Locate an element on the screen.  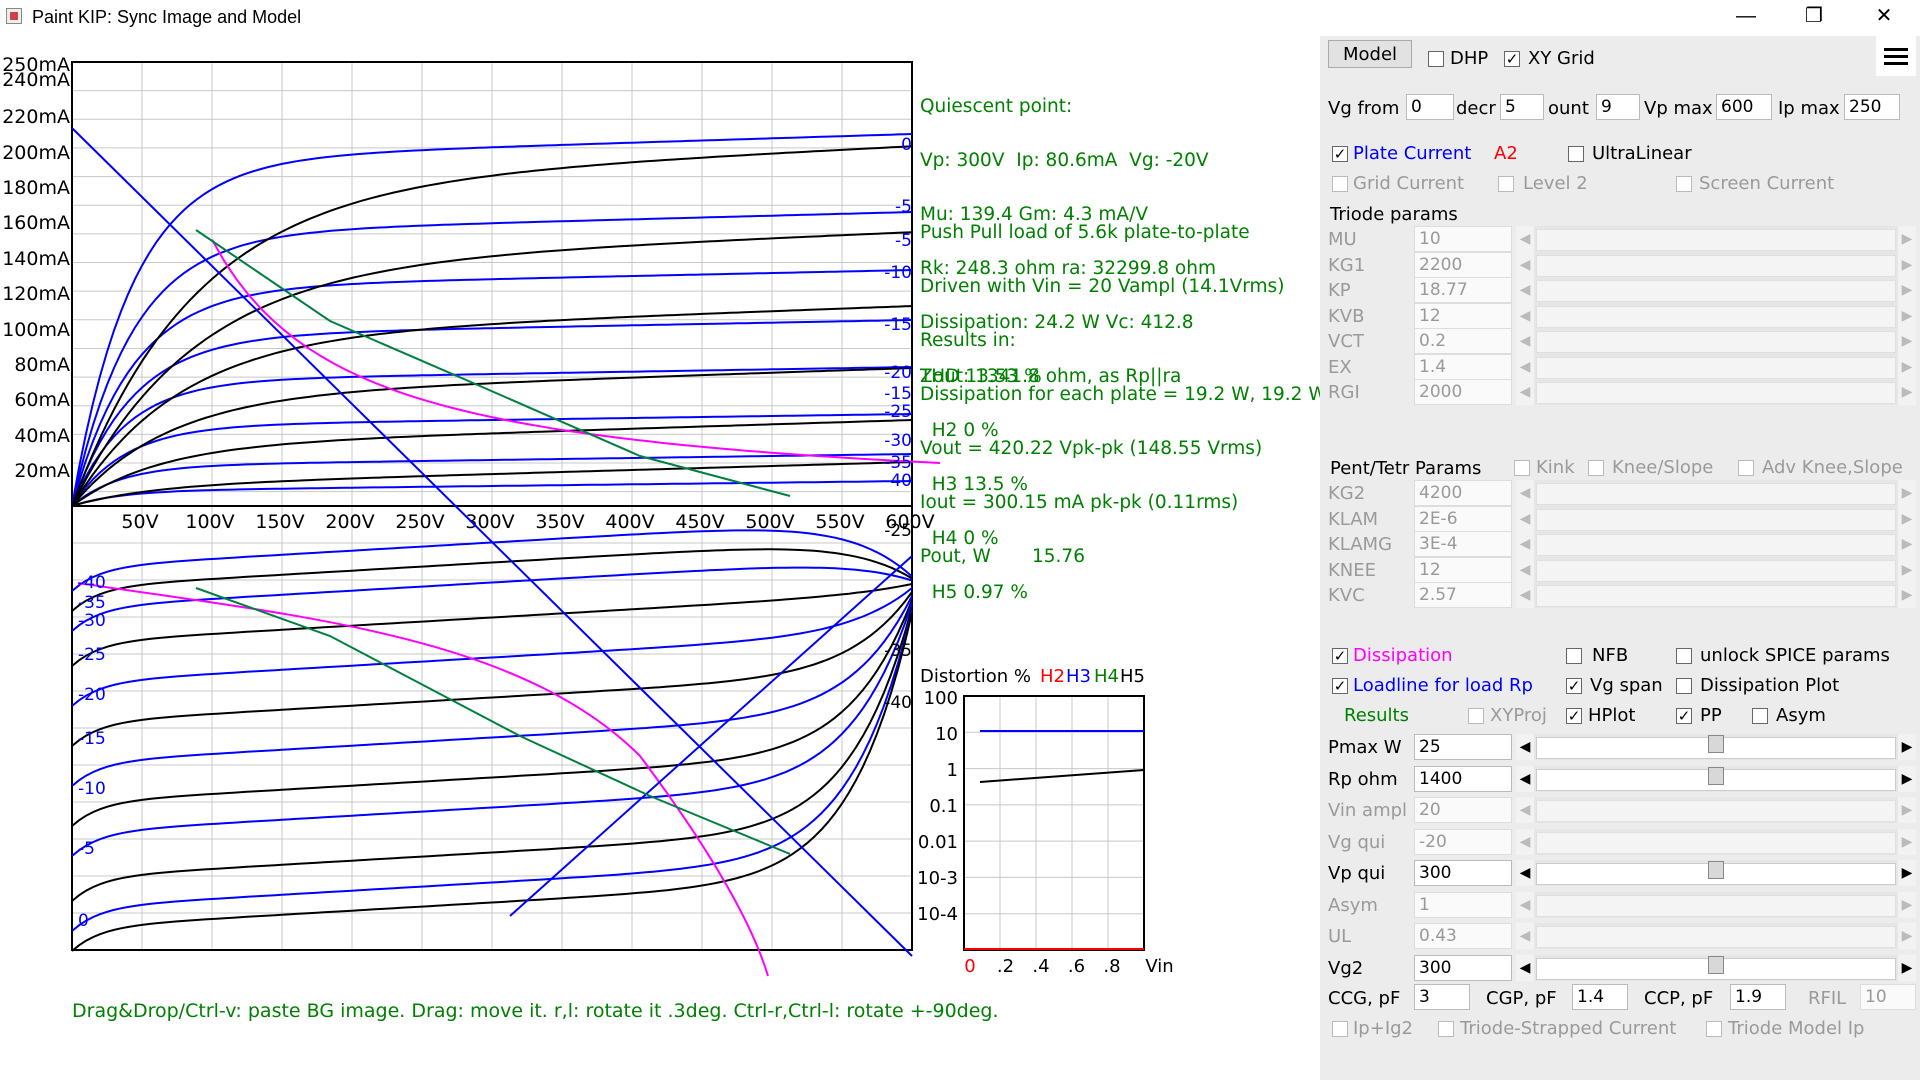
dhp-checkbox is located at coordinates (1436, 59).